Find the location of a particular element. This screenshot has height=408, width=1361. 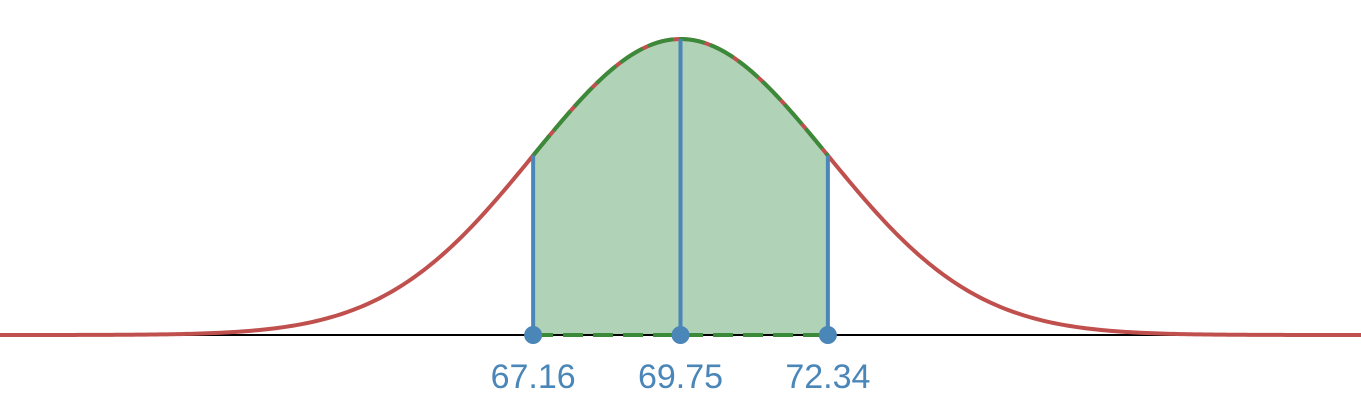

tick-label-2: 72.34 is located at coordinates (827, 377).